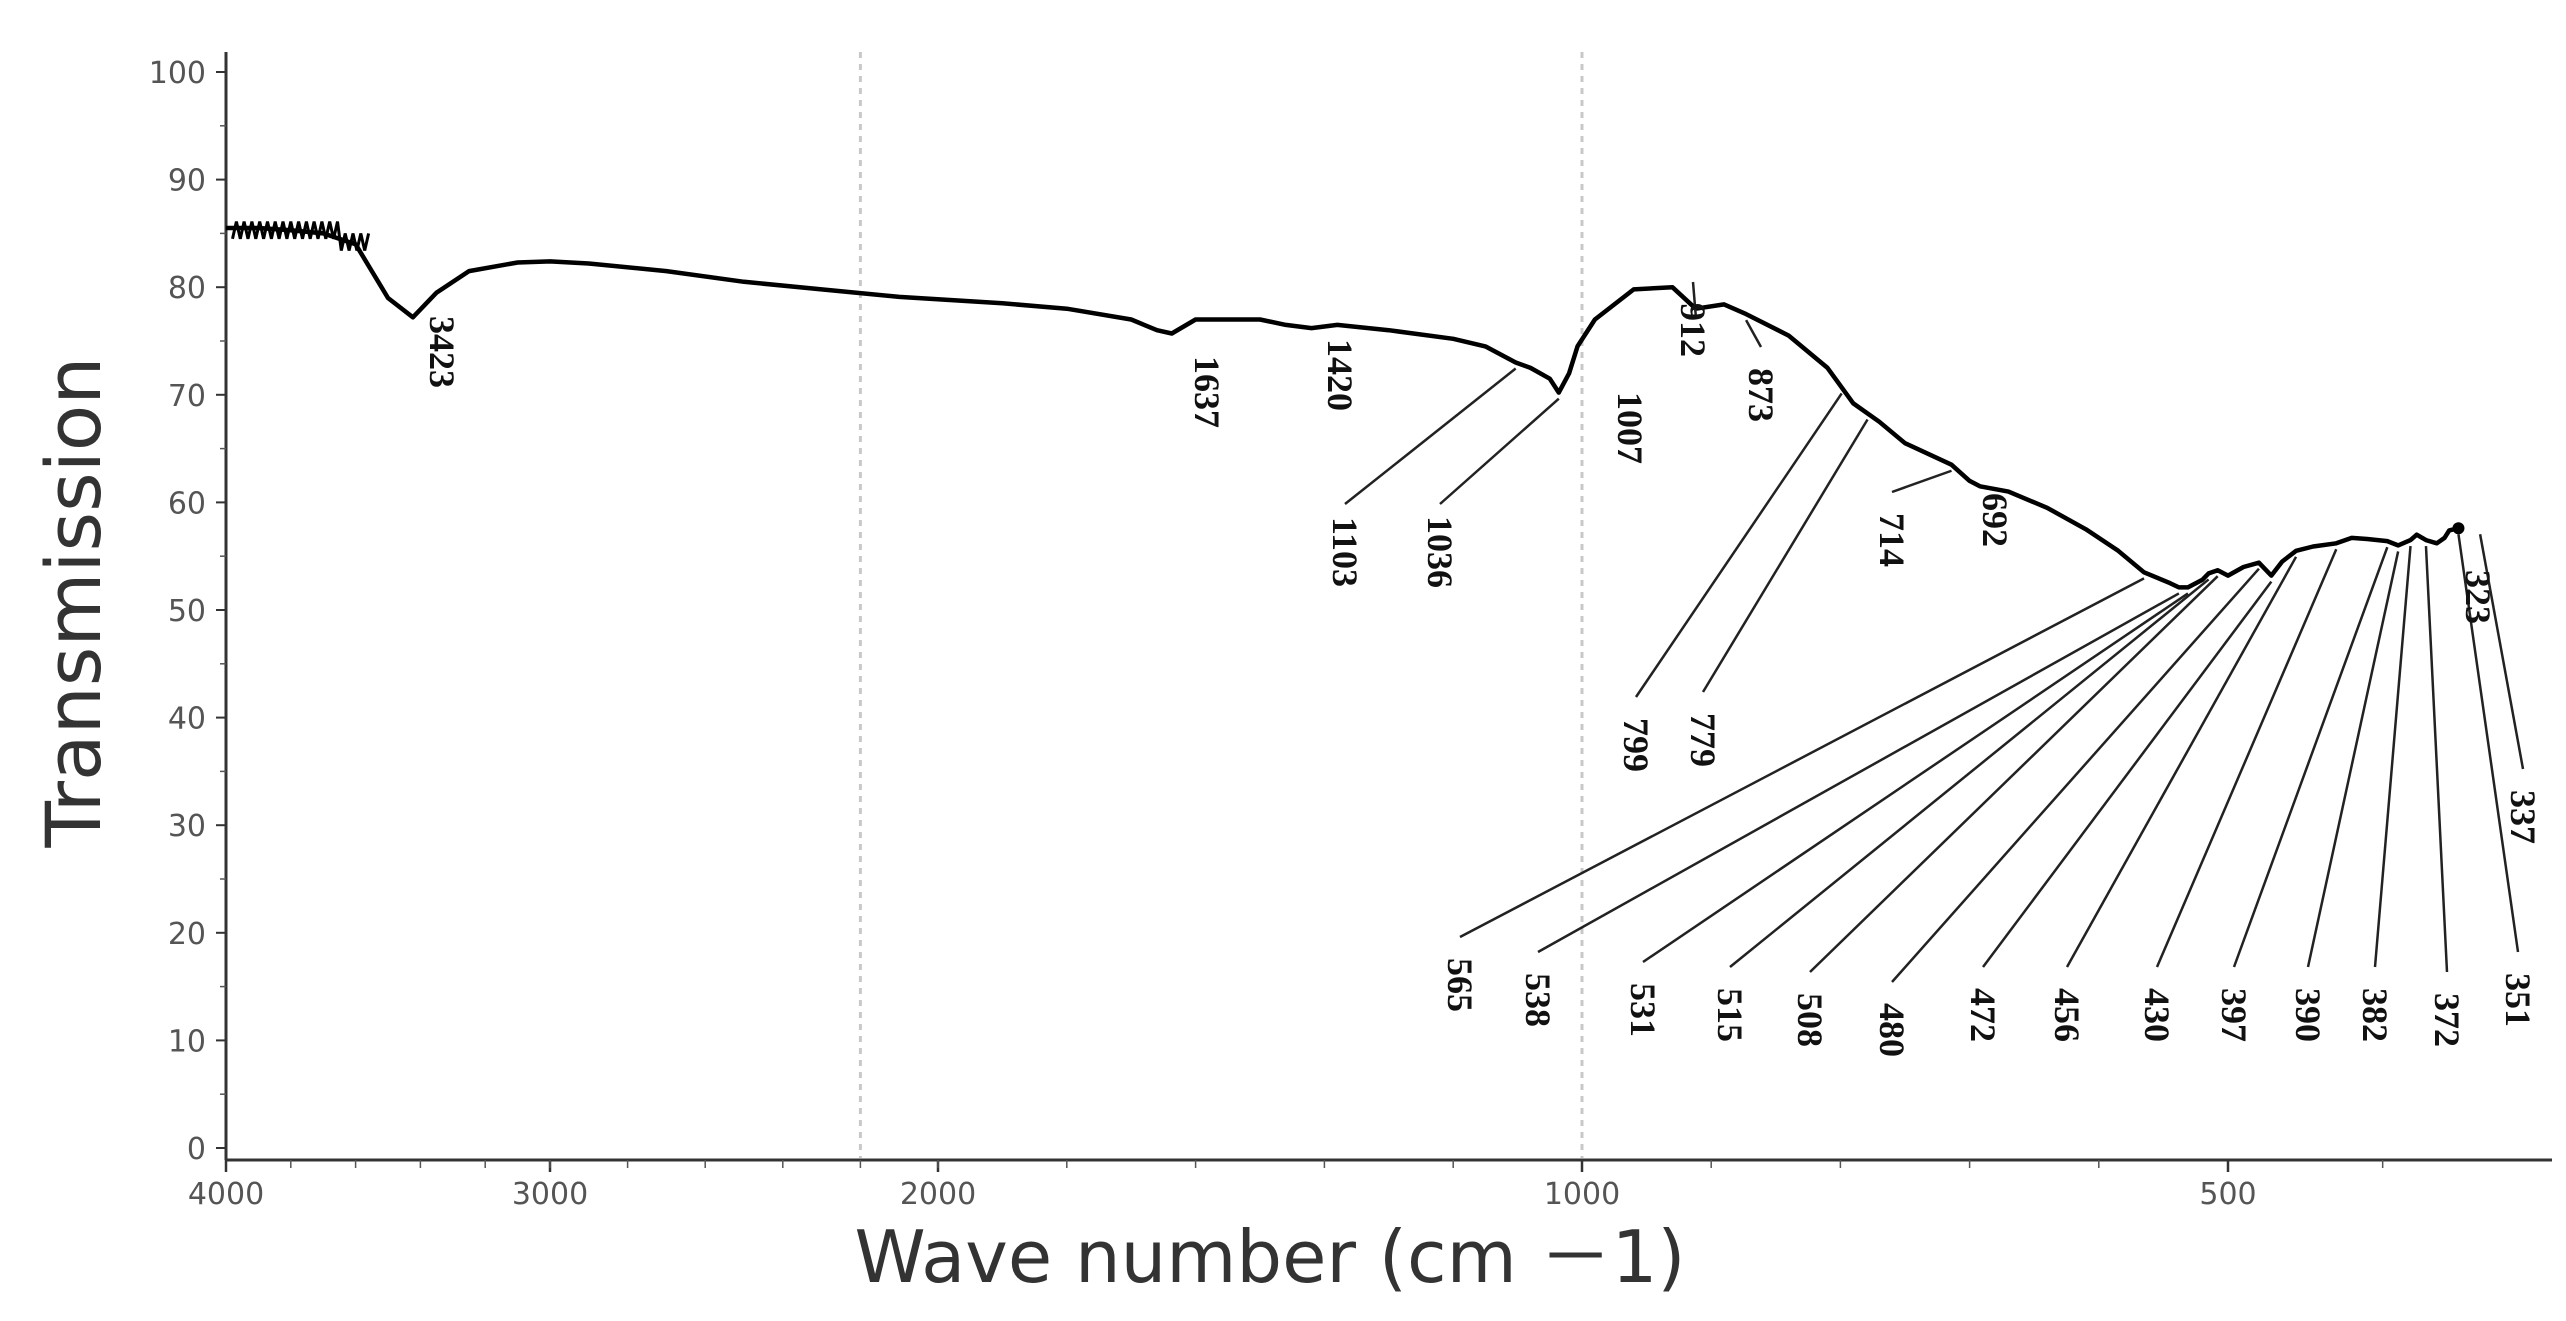 The height and width of the screenshot is (1321, 2566). What do you see at coordinates (1345, 552) in the screenshot?
I see `peak-label-1103: 1103` at bounding box center [1345, 552].